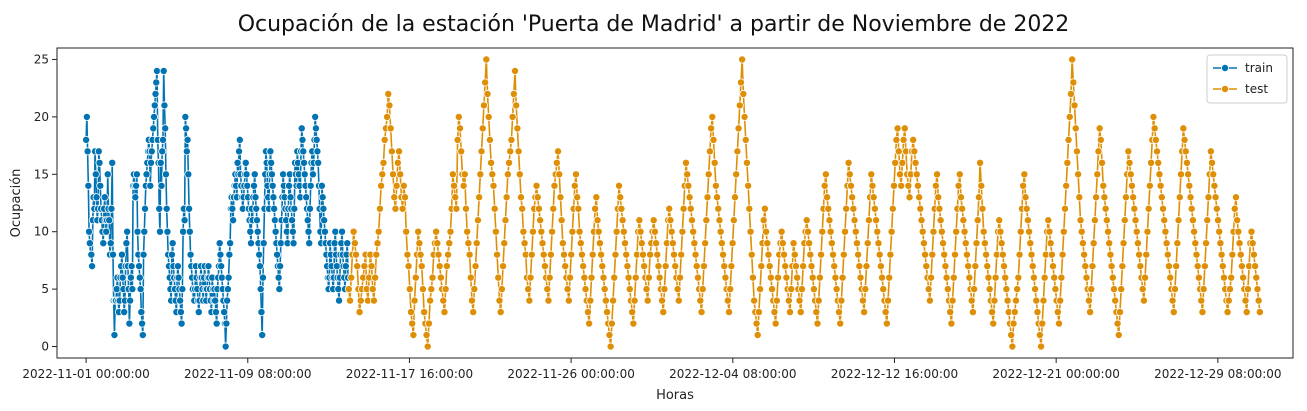  Describe the element at coordinates (409, 374) in the screenshot. I see `x-tick-label: 2022-11-17 16:00:00` at that location.